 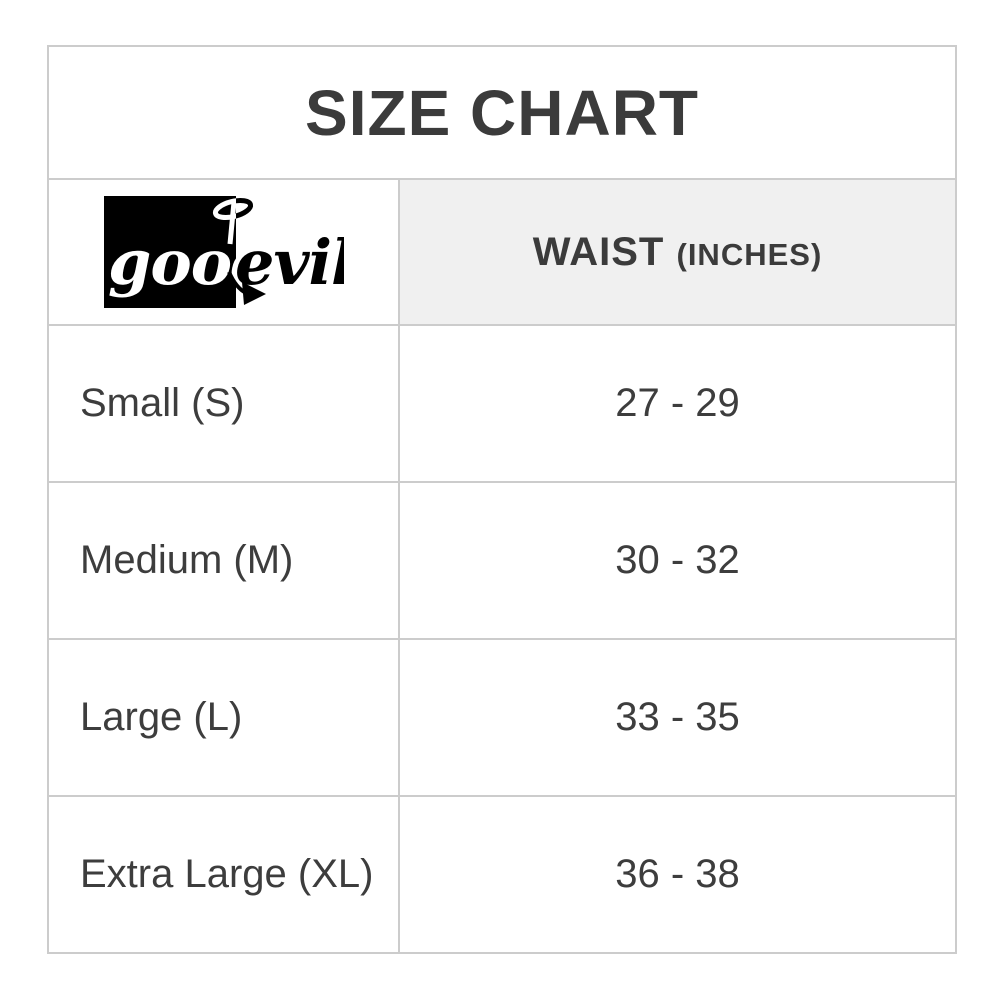 I want to click on table-row: Extra Large (XL) 36 - 38, so click(x=502, y=874).